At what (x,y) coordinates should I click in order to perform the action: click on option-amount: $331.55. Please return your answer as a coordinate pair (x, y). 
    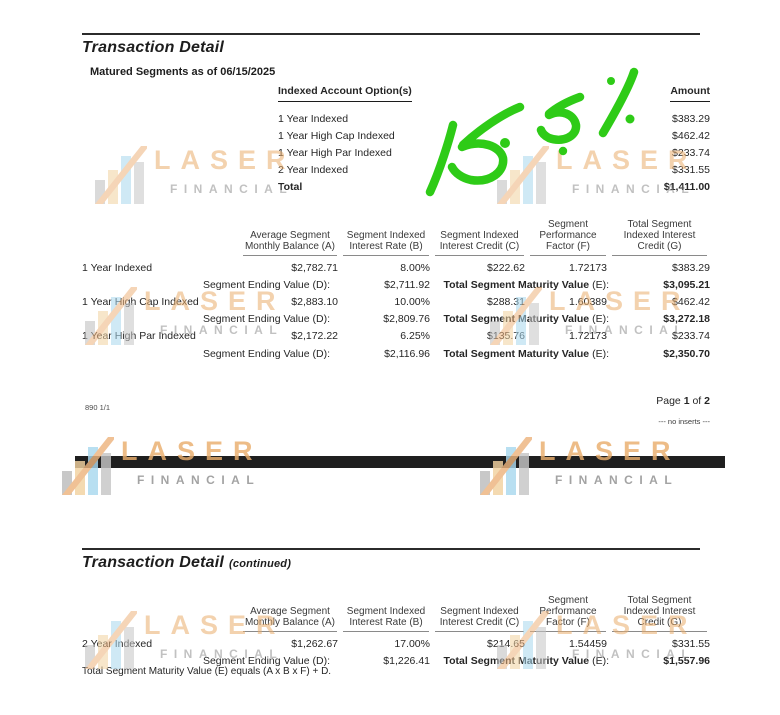
    Looking at the image, I should click on (691, 169).